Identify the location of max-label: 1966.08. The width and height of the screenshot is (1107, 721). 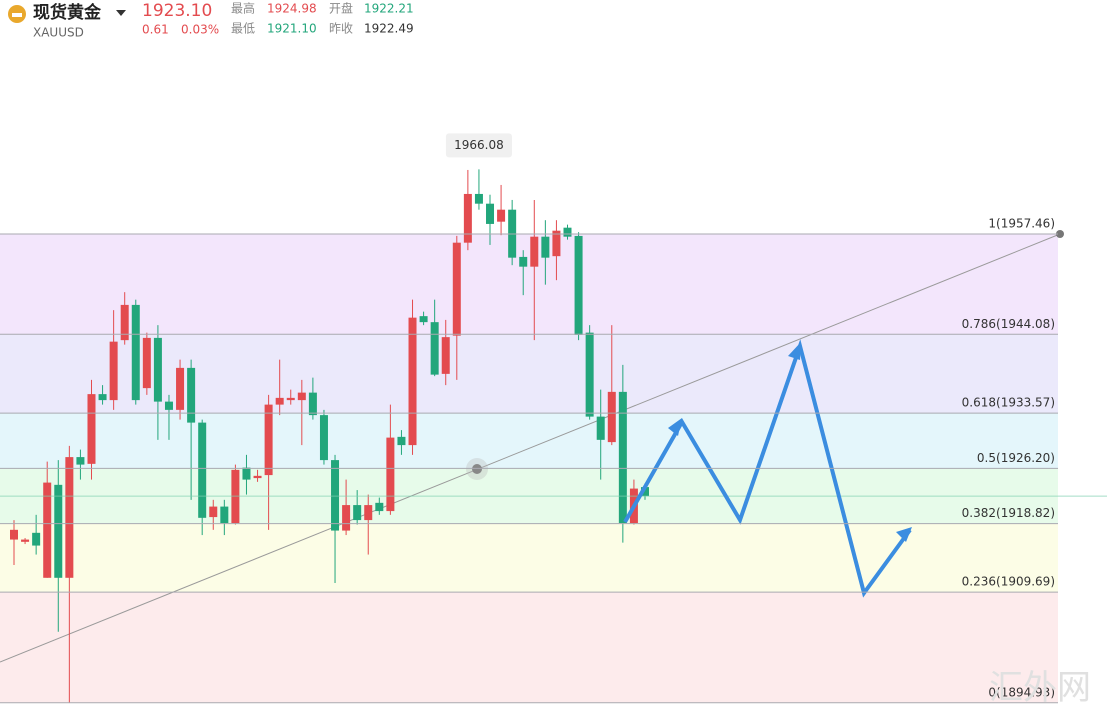
(479, 145).